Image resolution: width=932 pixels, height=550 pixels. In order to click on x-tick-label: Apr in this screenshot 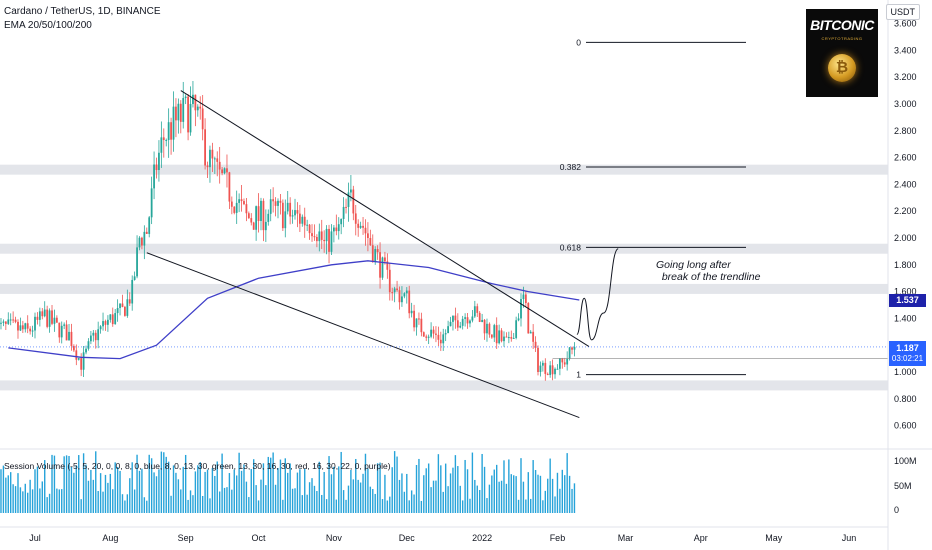, I will do `click(701, 538)`.